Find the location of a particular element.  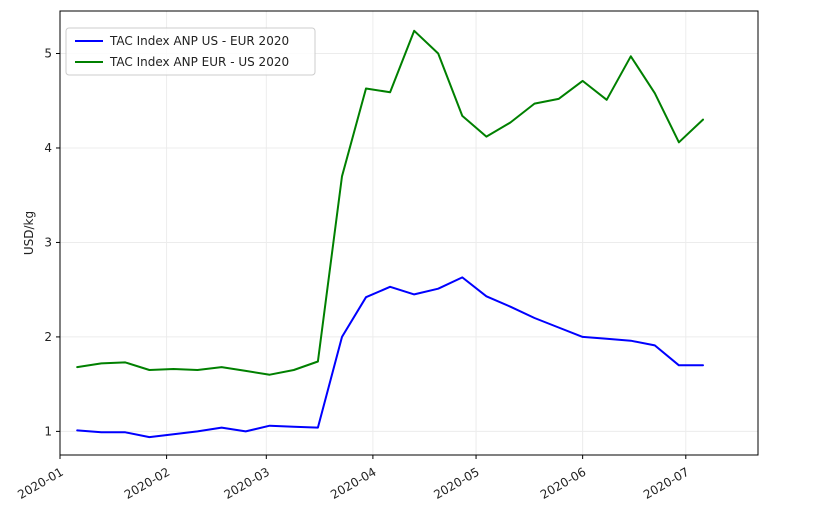

legend-label-eur-us: TAC Index ANP EUR - US 2020 is located at coordinates (199, 62).